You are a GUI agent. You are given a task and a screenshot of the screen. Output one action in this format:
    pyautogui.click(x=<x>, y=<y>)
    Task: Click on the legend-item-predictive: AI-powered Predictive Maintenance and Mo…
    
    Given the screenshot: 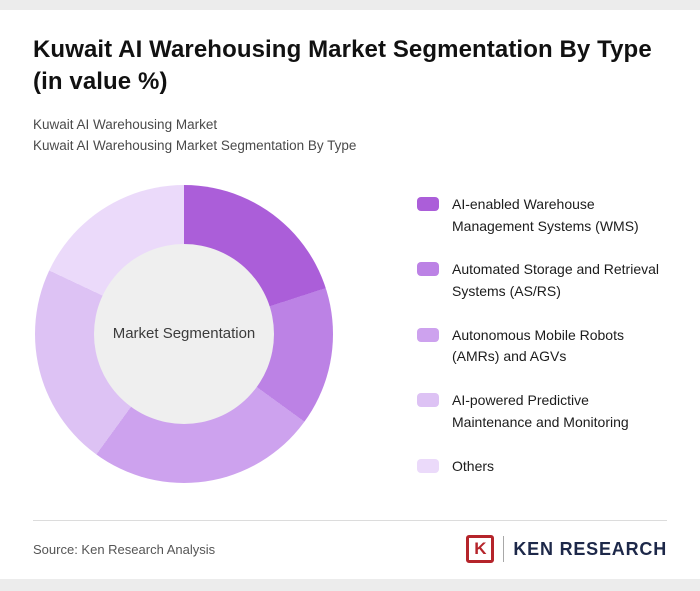 What is the action you would take?
    pyautogui.click(x=539, y=411)
    